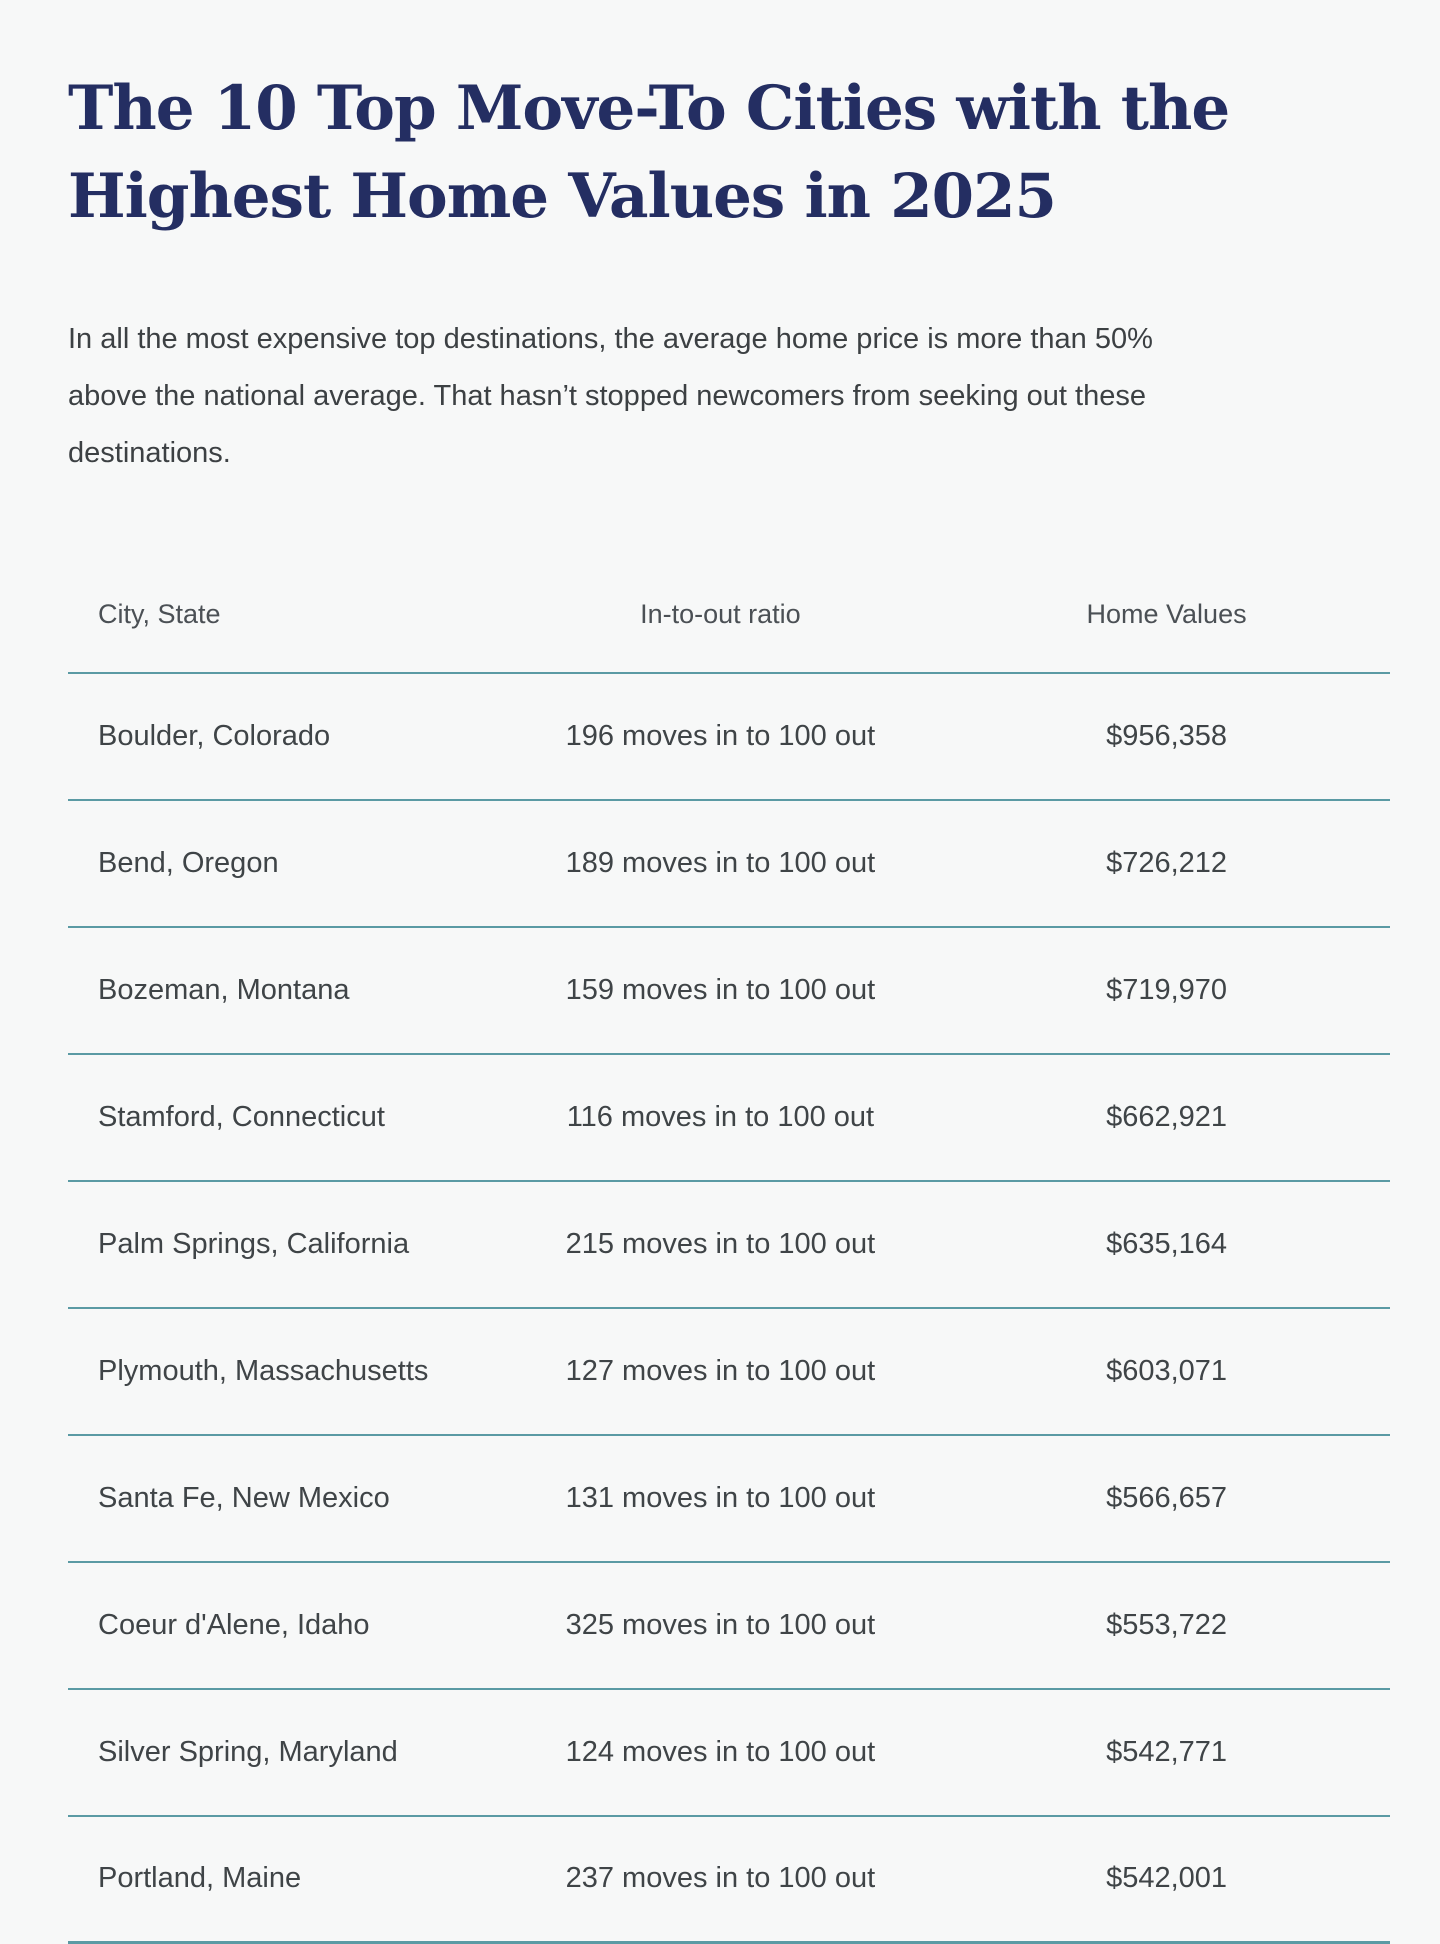 This screenshot has height=1944, width=1440. I want to click on cell-ratio: 196 moves in to 100 out, so click(720, 735).